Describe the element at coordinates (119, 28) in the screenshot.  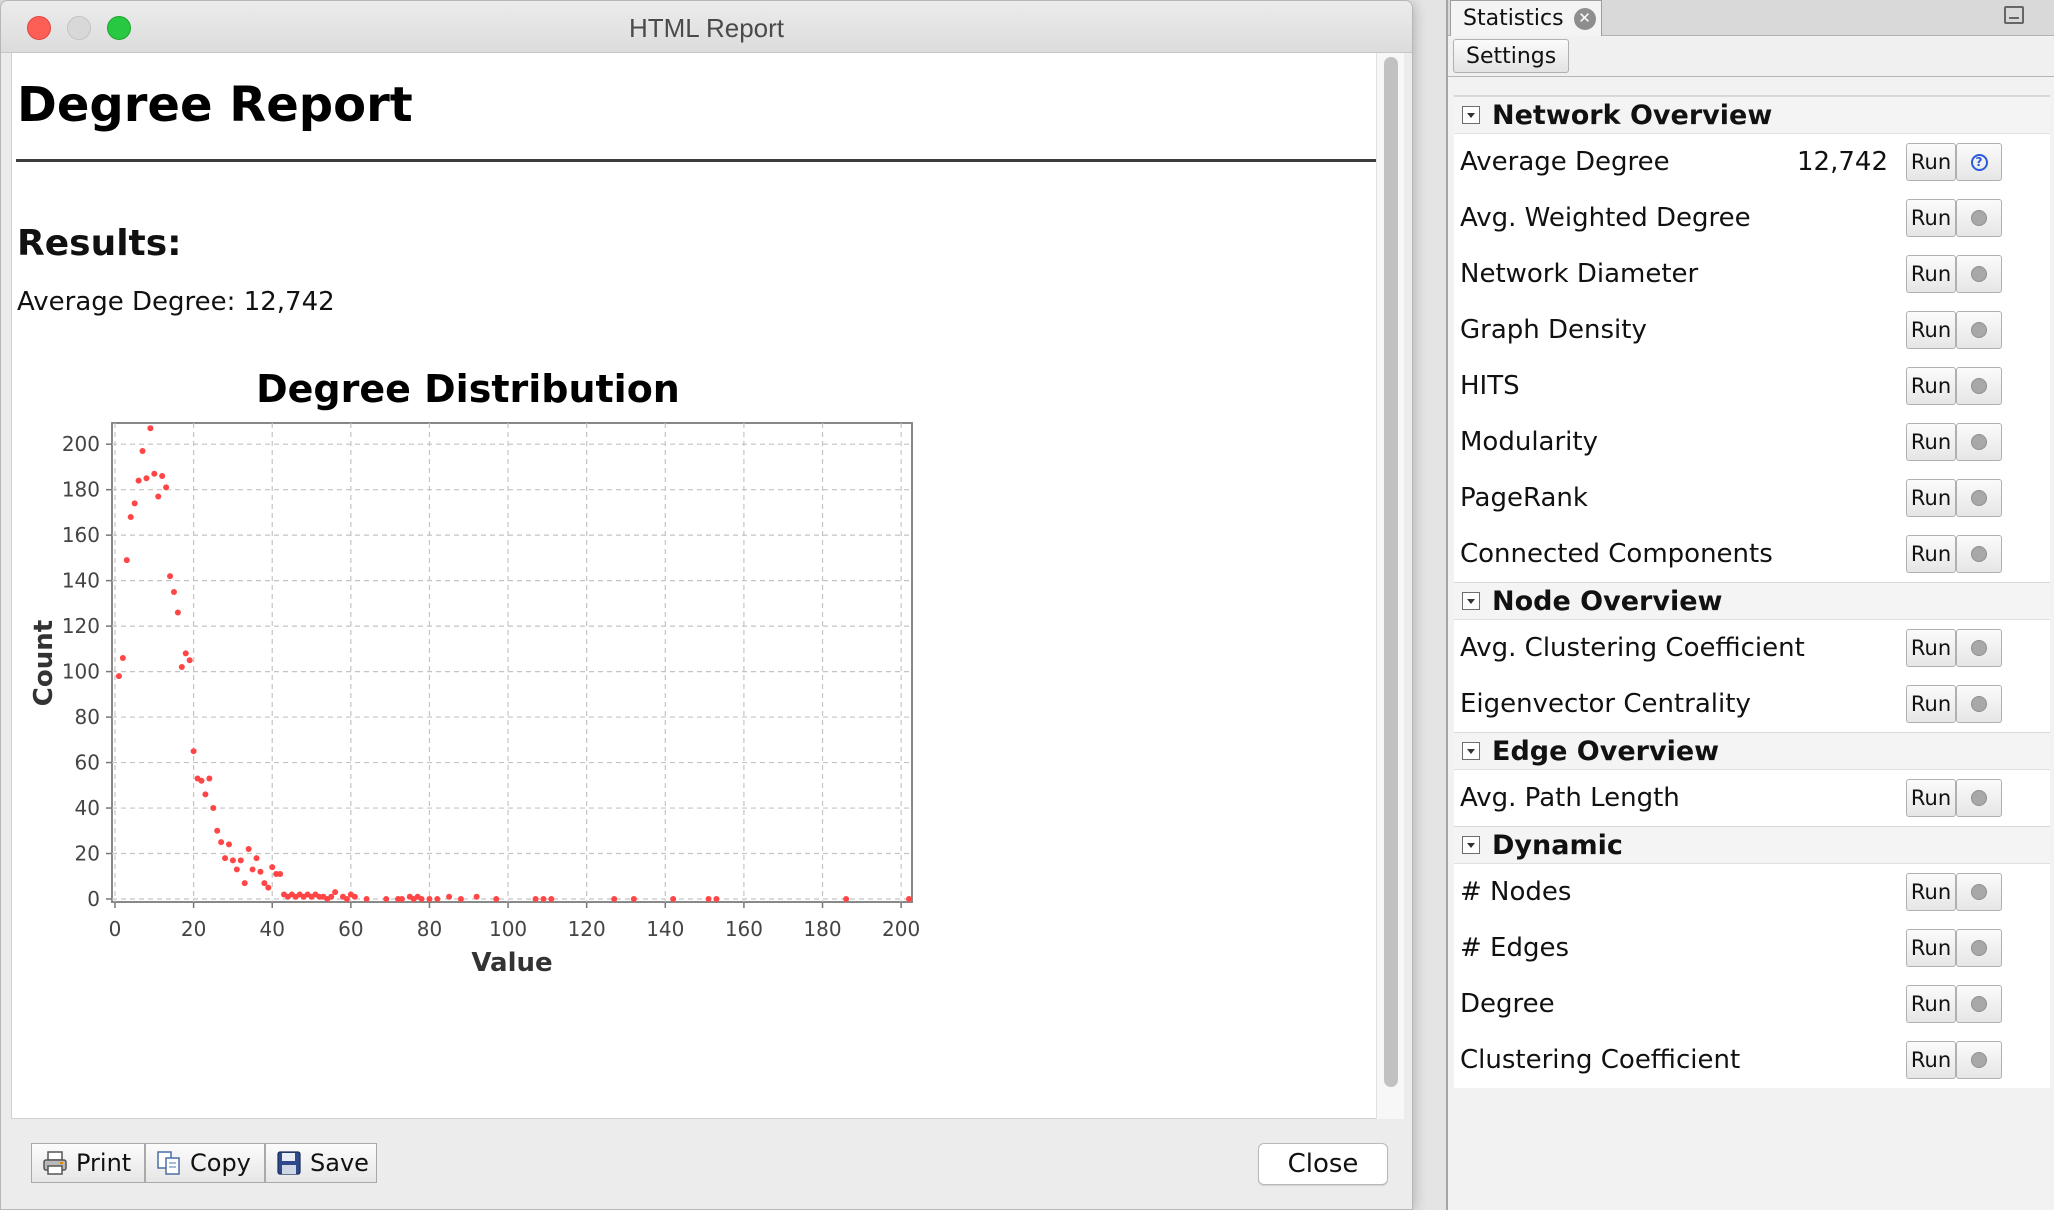
I see `window-zoom-button` at that location.